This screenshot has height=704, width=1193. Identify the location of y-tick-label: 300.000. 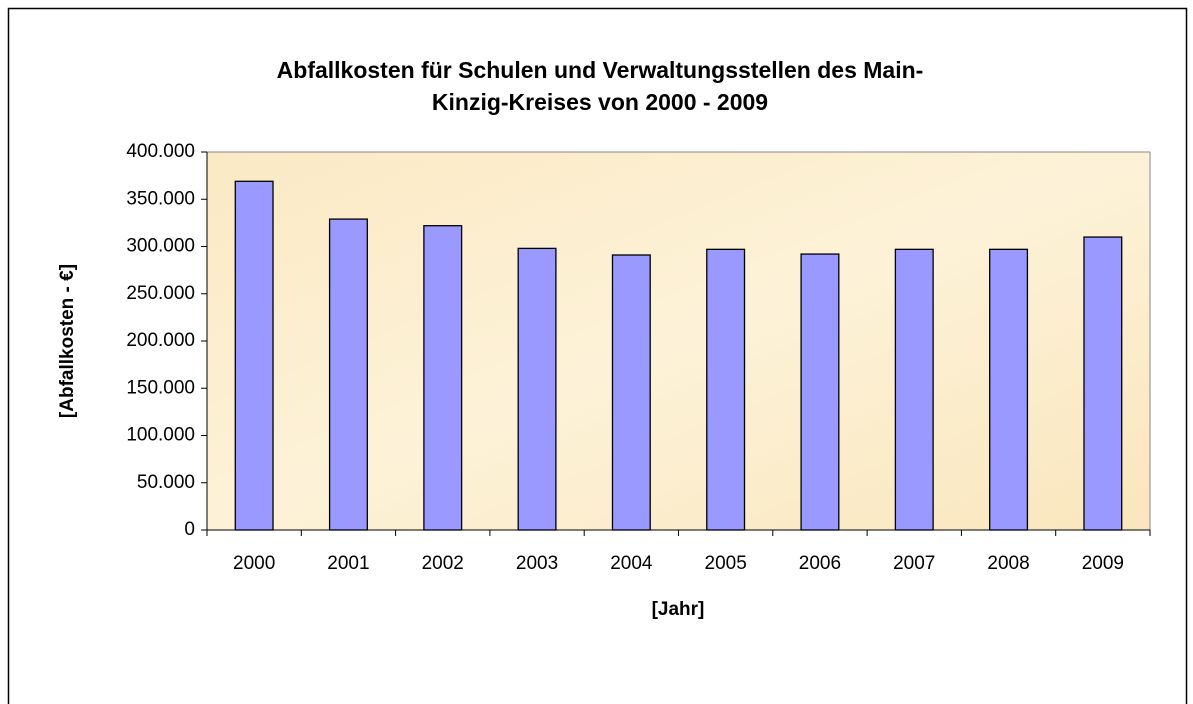
(160, 246).